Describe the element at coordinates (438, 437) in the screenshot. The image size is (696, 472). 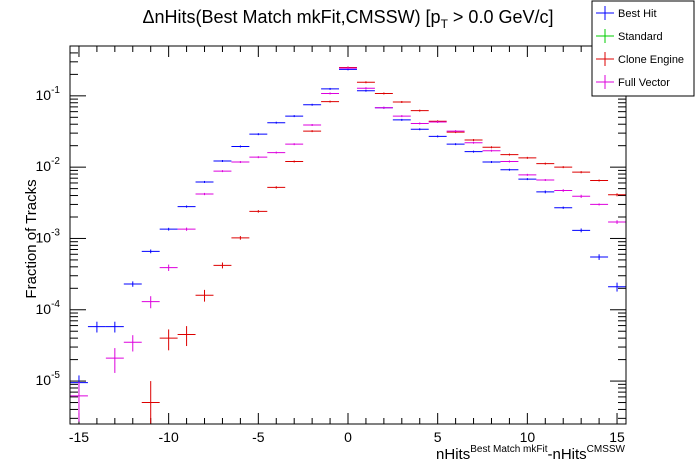
I see `x-tick-label: 5` at that location.